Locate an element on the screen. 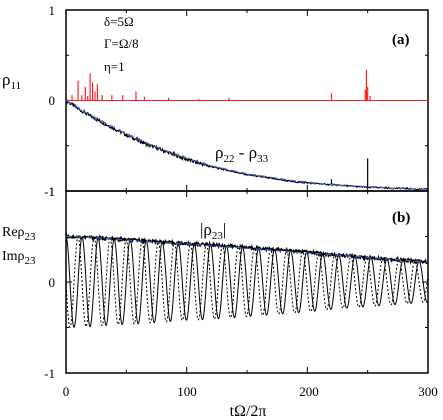 The image size is (443, 420). param-delta: δ=5Ω is located at coordinates (119, 21).